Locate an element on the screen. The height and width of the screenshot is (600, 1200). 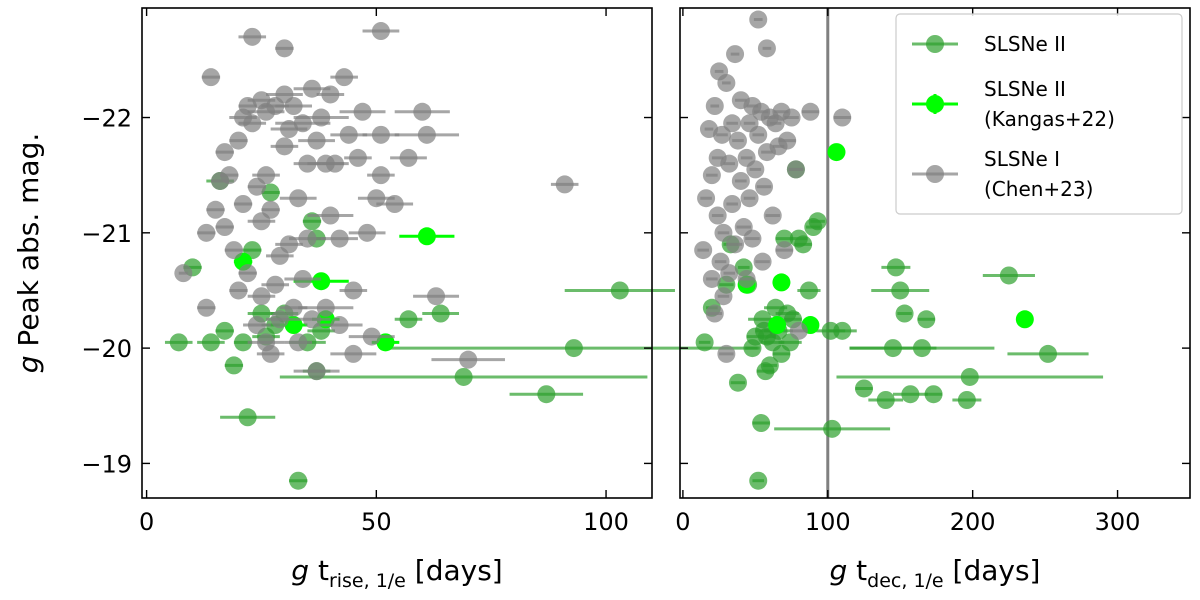
legend-label: (Chen+23) is located at coordinates (1038, 189).